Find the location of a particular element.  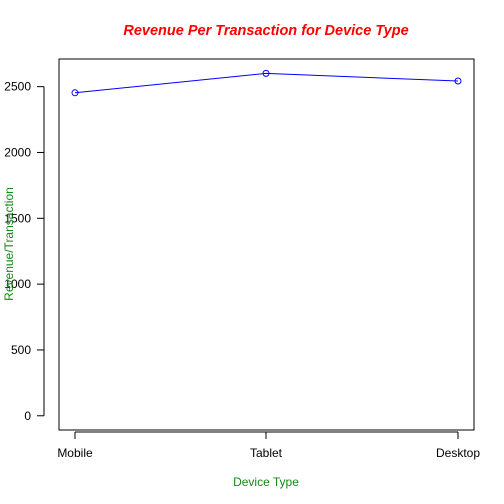

y-tick-label: 2000 is located at coordinates (17, 152).